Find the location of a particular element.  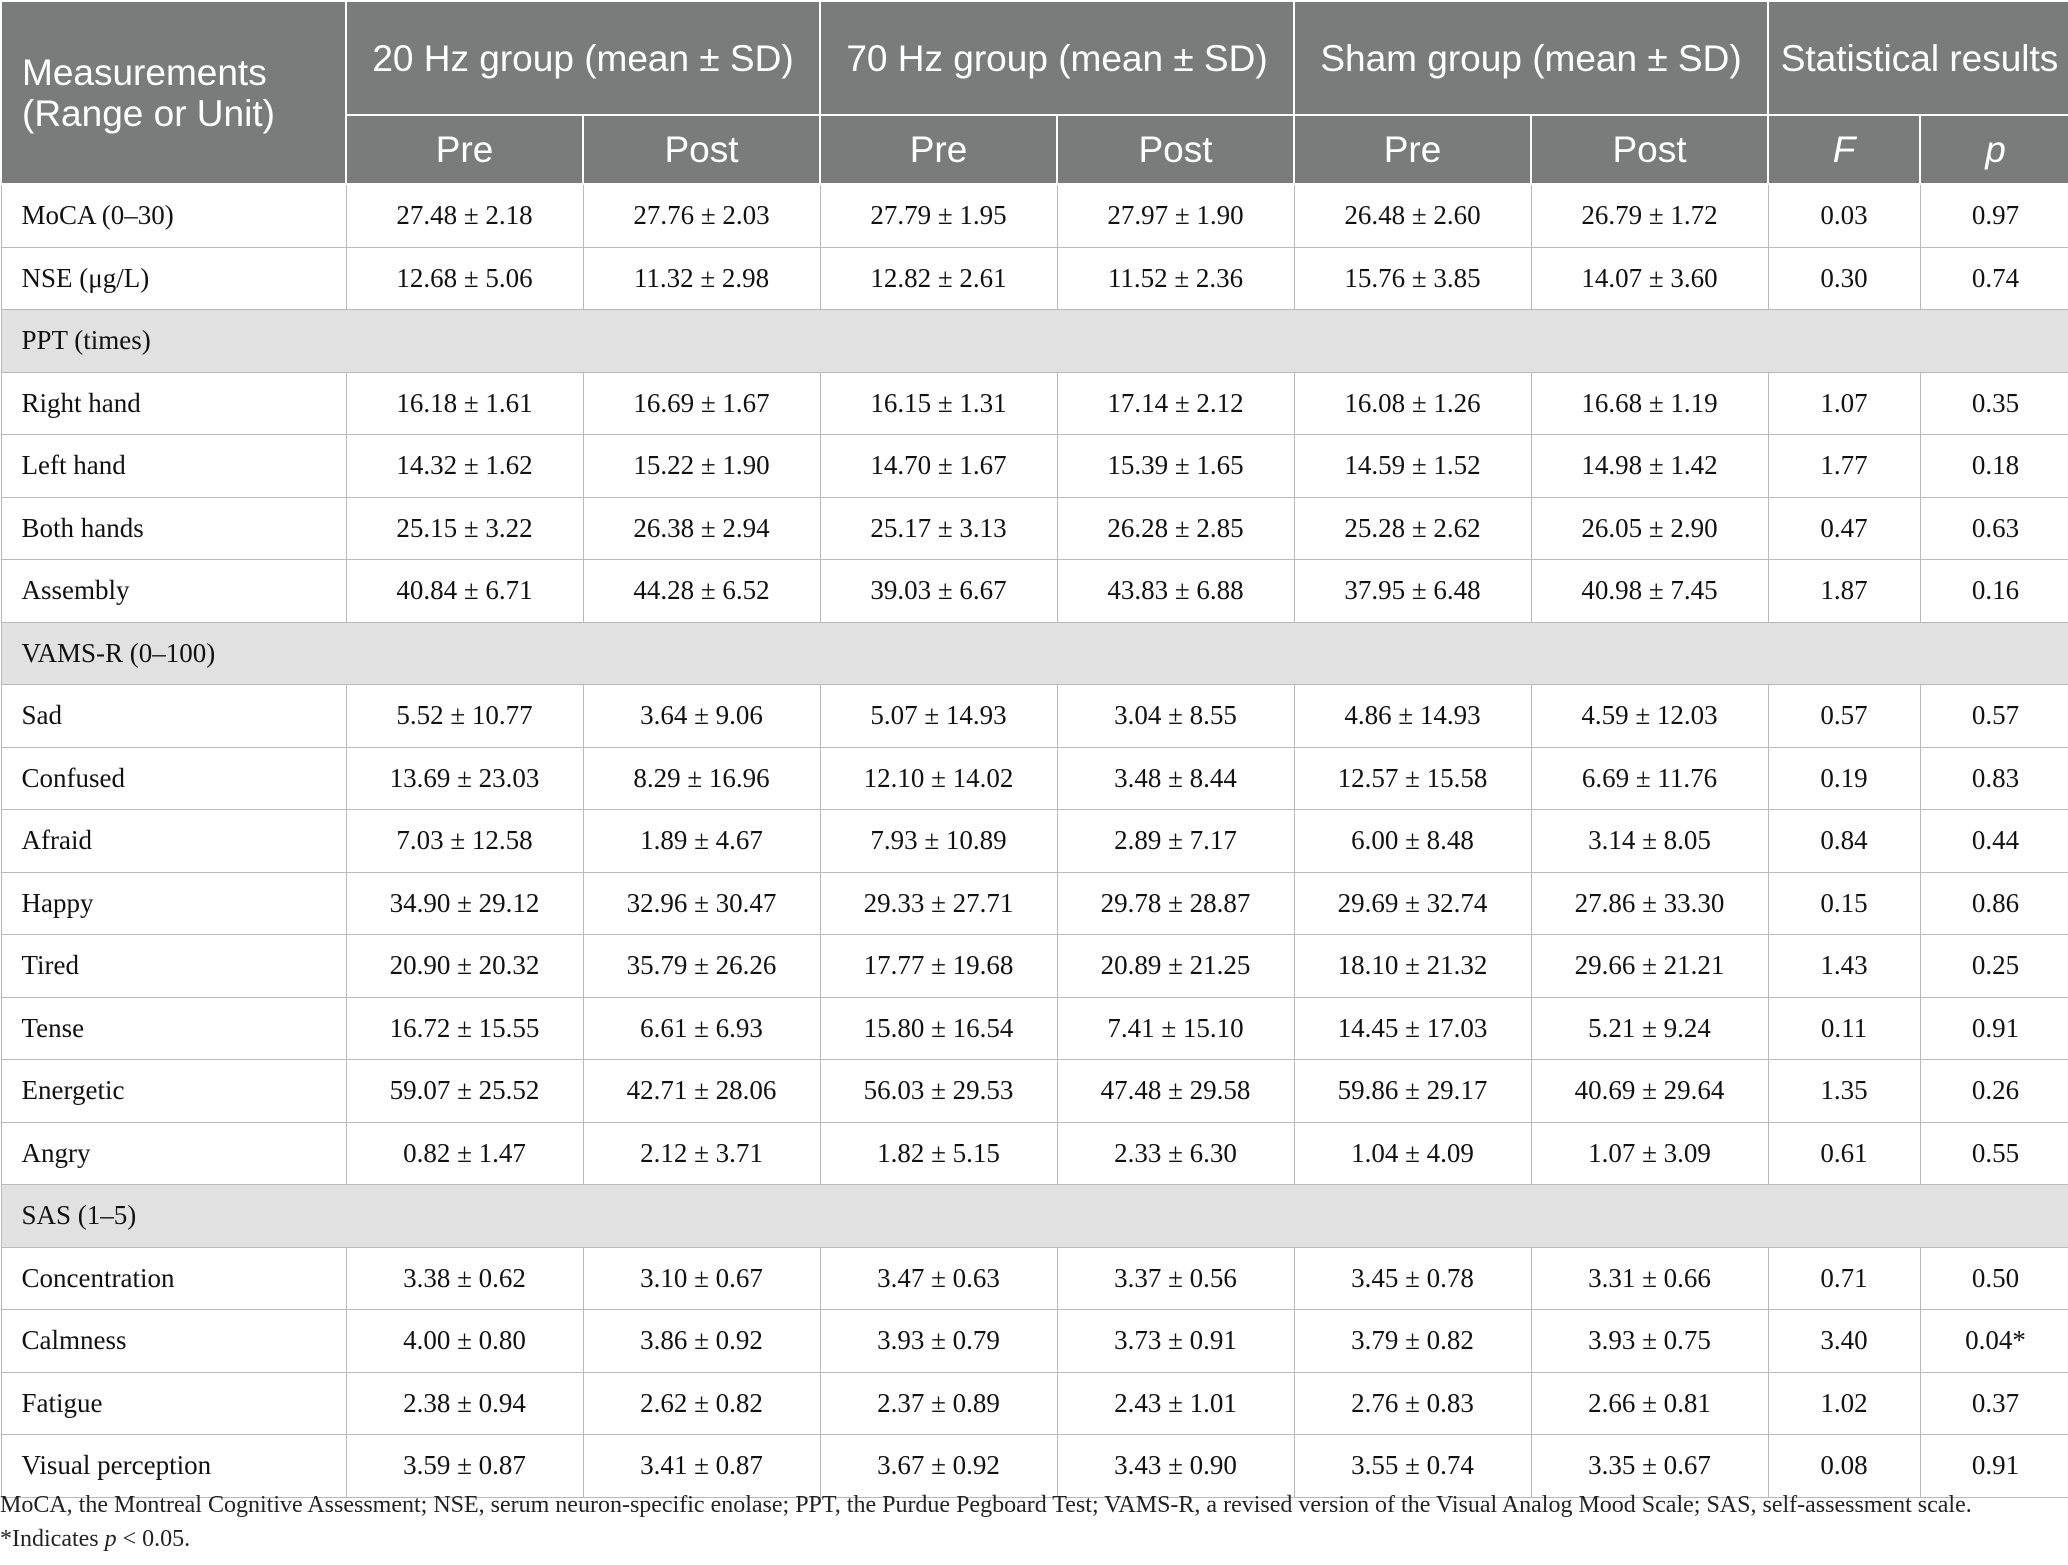

table-cell: 14.07 ± 3.60 is located at coordinates (1649, 278).